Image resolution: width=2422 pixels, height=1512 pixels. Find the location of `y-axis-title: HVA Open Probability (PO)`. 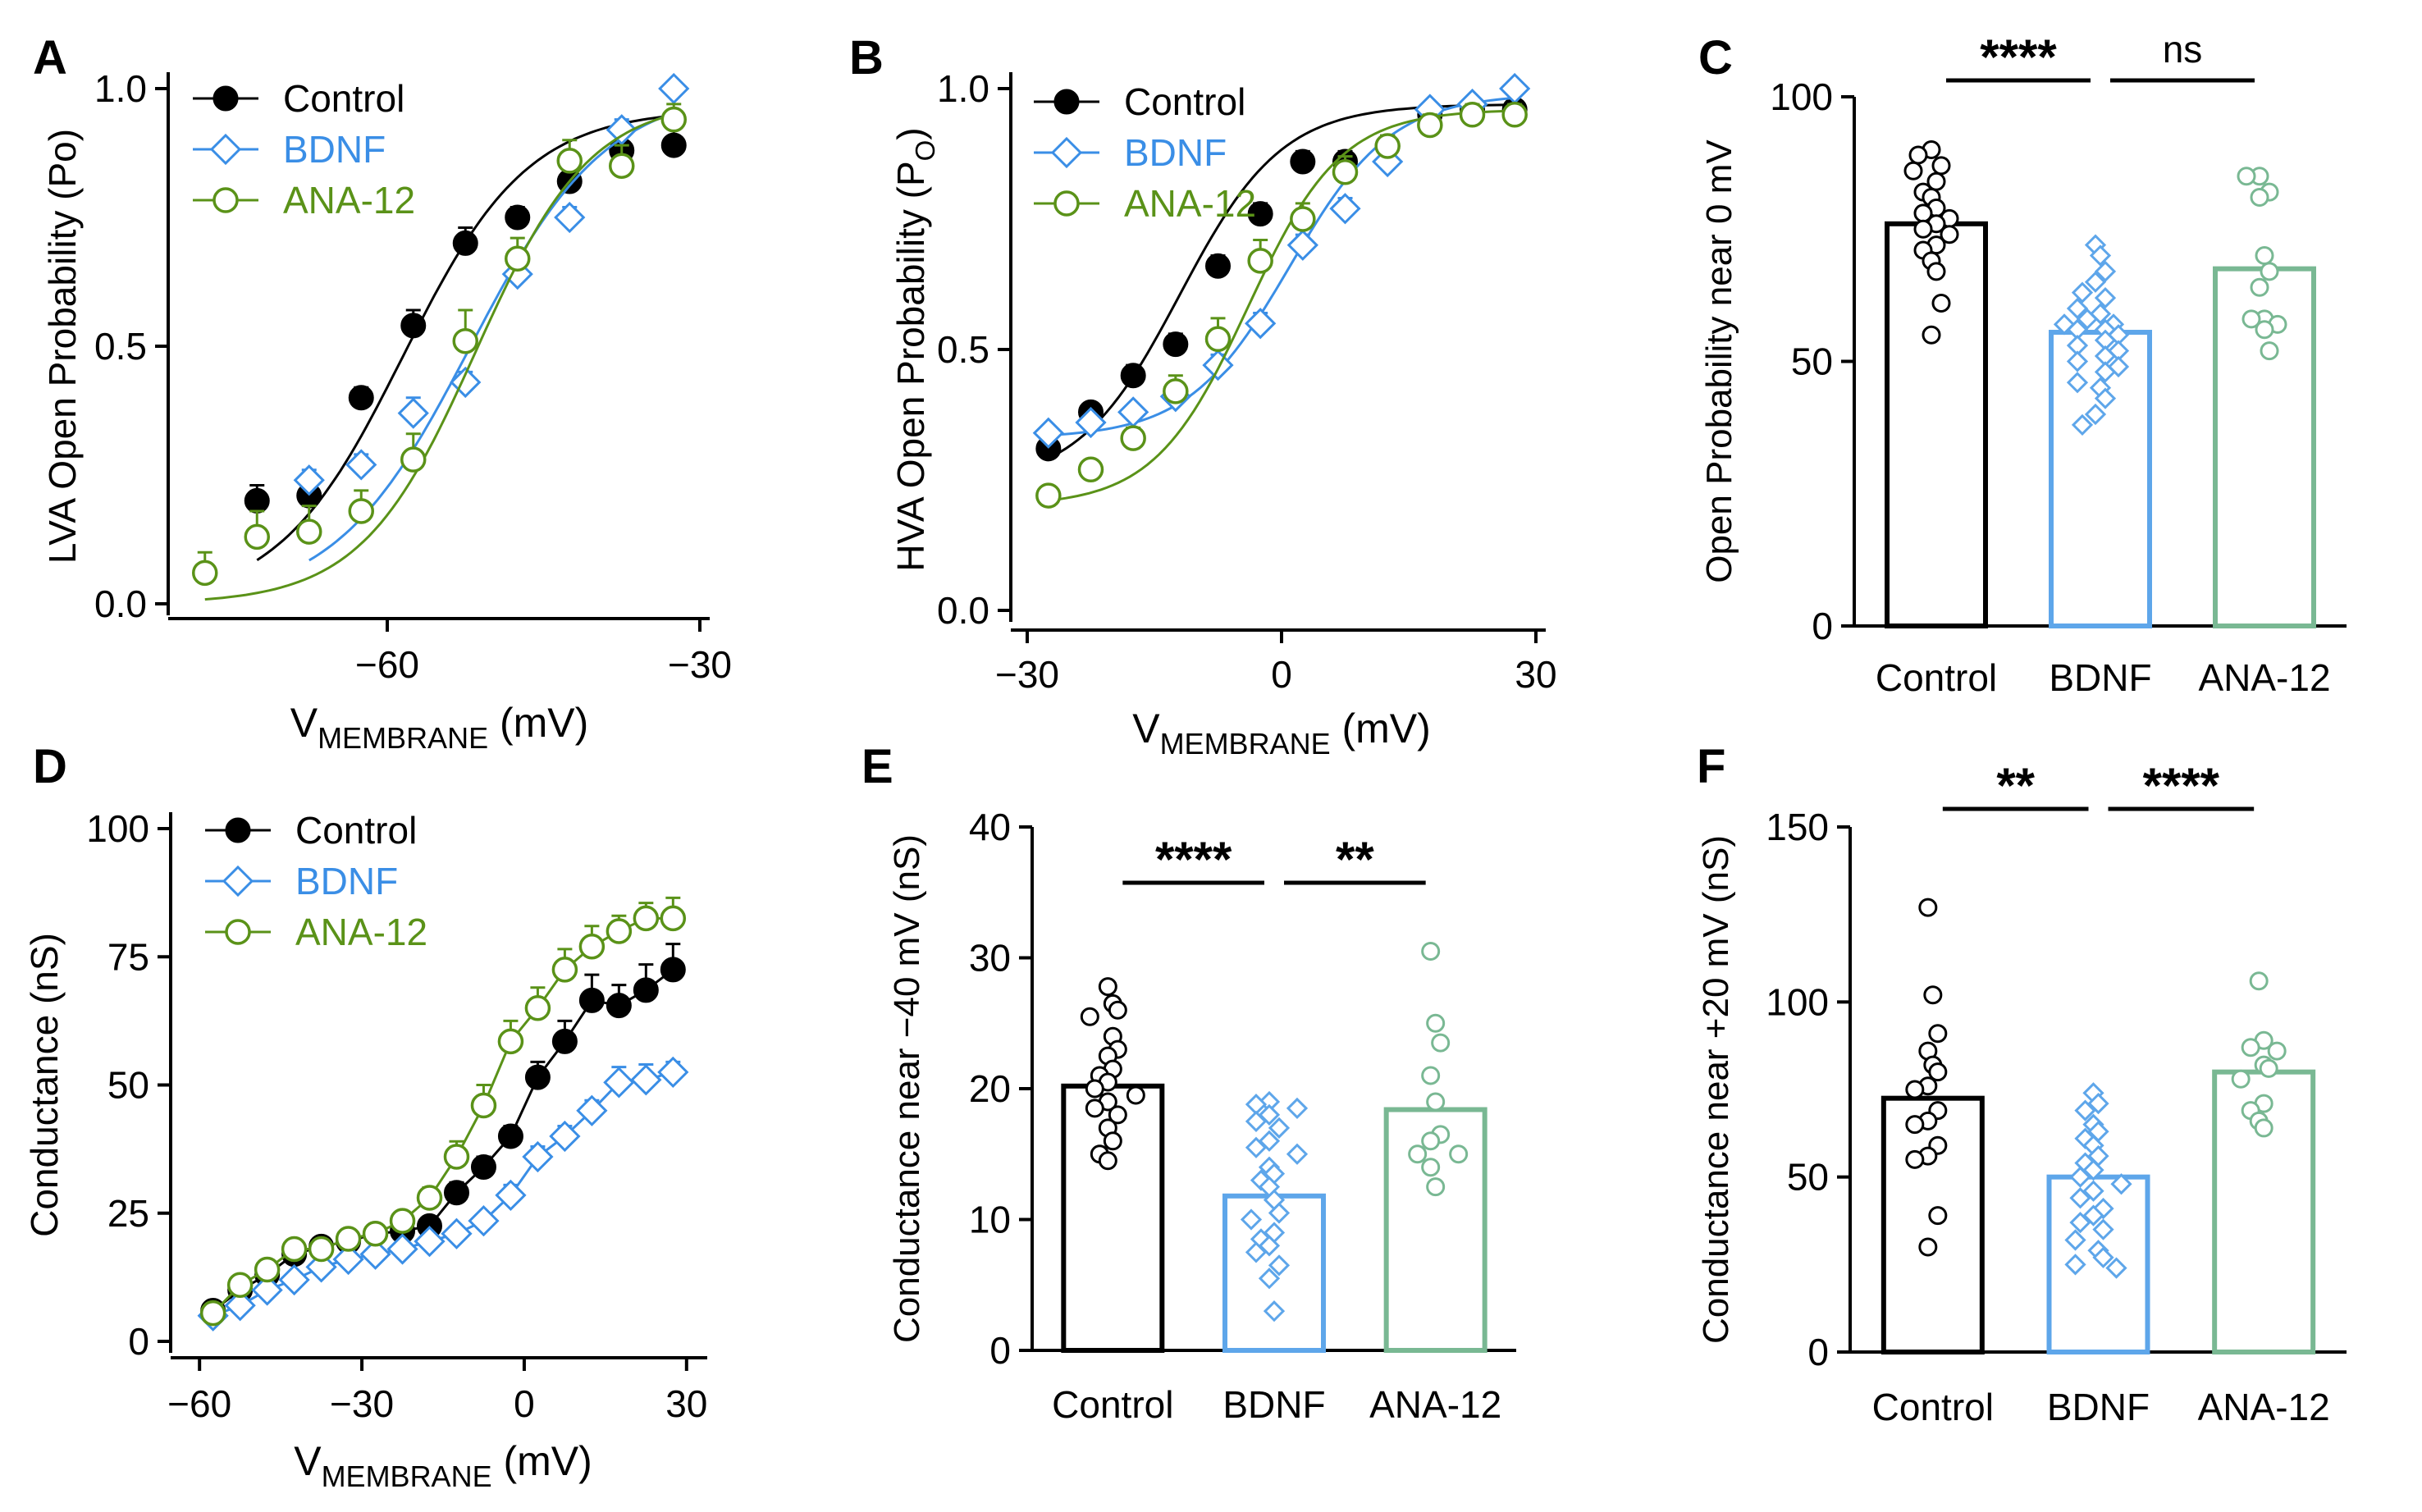

y-axis-title: HVA Open Probability (PO) is located at coordinates (915, 349).